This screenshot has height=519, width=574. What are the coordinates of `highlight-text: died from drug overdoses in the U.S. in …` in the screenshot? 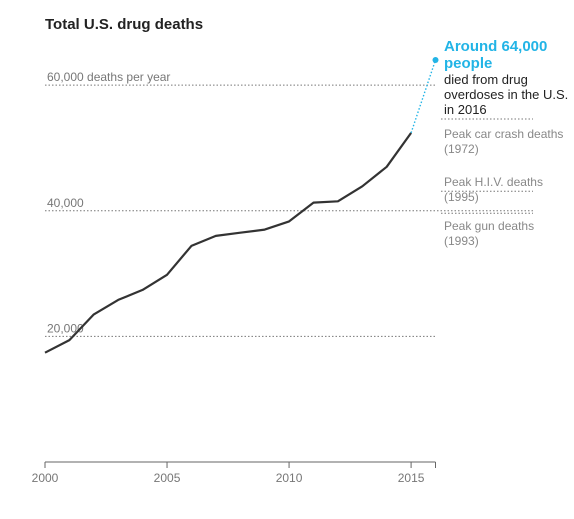 It's located at (506, 94).